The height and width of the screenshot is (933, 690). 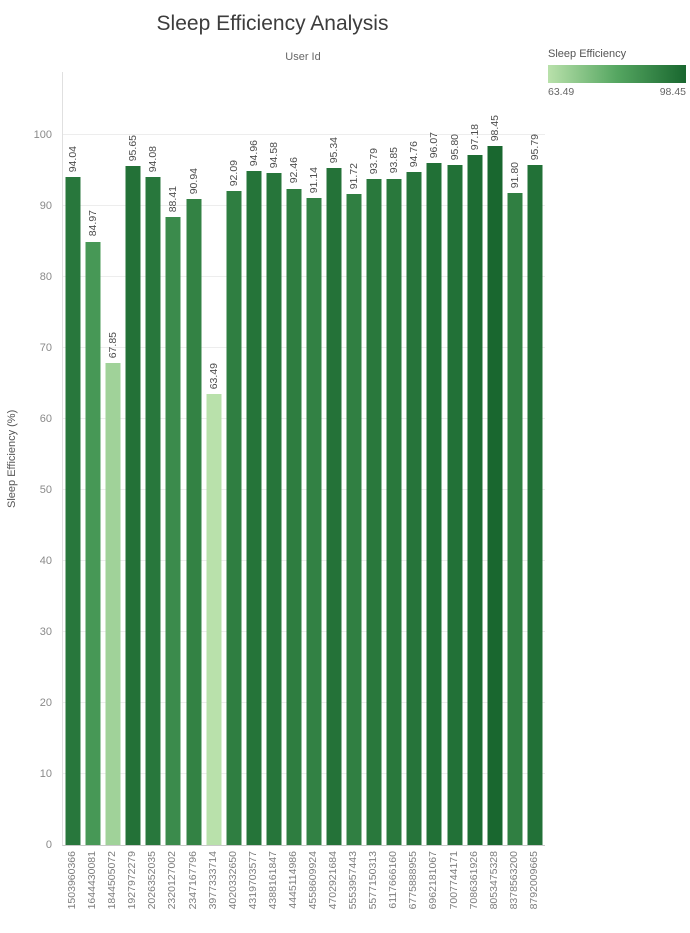 What do you see at coordinates (373, 879) in the screenshot?
I see `x-tick: 5577150313` at bounding box center [373, 879].